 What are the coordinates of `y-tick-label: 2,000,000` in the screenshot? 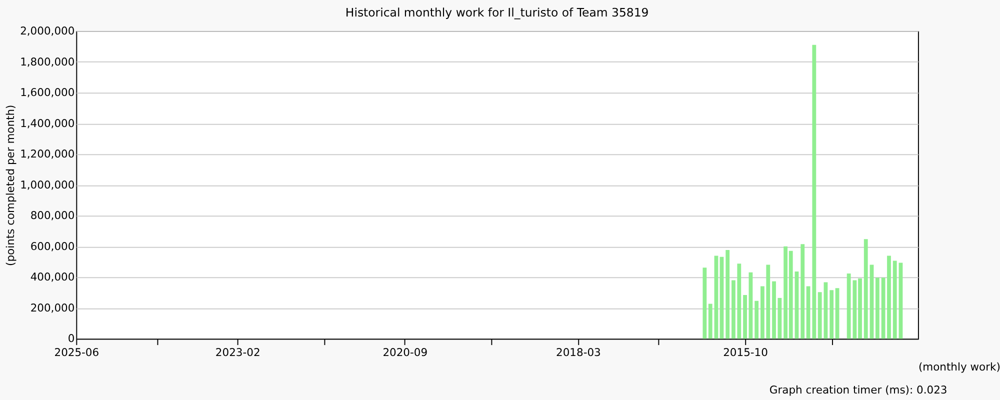 It's located at (47, 31).